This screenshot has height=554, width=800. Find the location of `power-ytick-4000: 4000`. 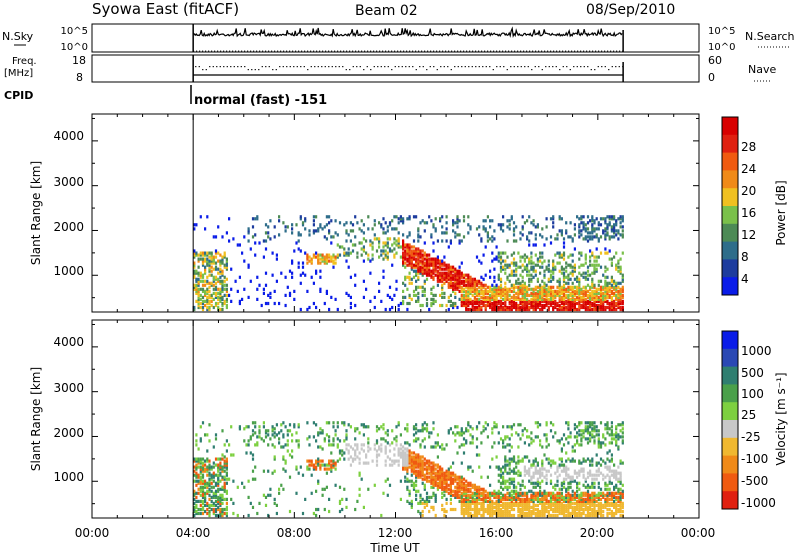

power-ytick-4000: 4000 is located at coordinates (68, 136).